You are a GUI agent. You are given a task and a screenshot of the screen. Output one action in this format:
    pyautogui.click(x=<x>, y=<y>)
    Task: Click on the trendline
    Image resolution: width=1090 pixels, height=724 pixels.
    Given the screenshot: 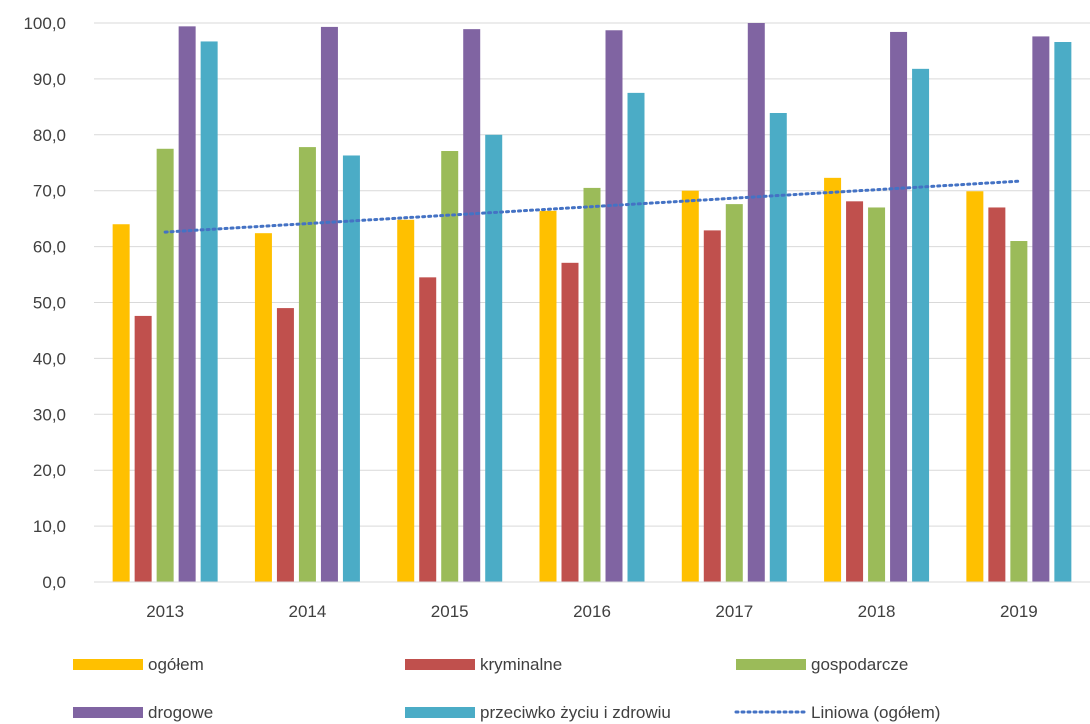 What is the action you would take?
    pyautogui.click(x=592, y=206)
    